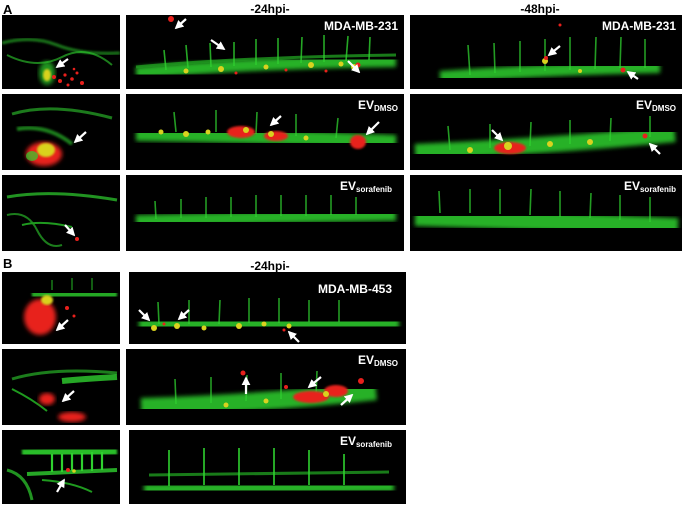 Image resolution: width=685 pixels, height=507 pixels. What do you see at coordinates (546, 213) in the screenshot?
I see `panel-a-evsorafenib-48hpi: EVsorafenib` at bounding box center [546, 213].